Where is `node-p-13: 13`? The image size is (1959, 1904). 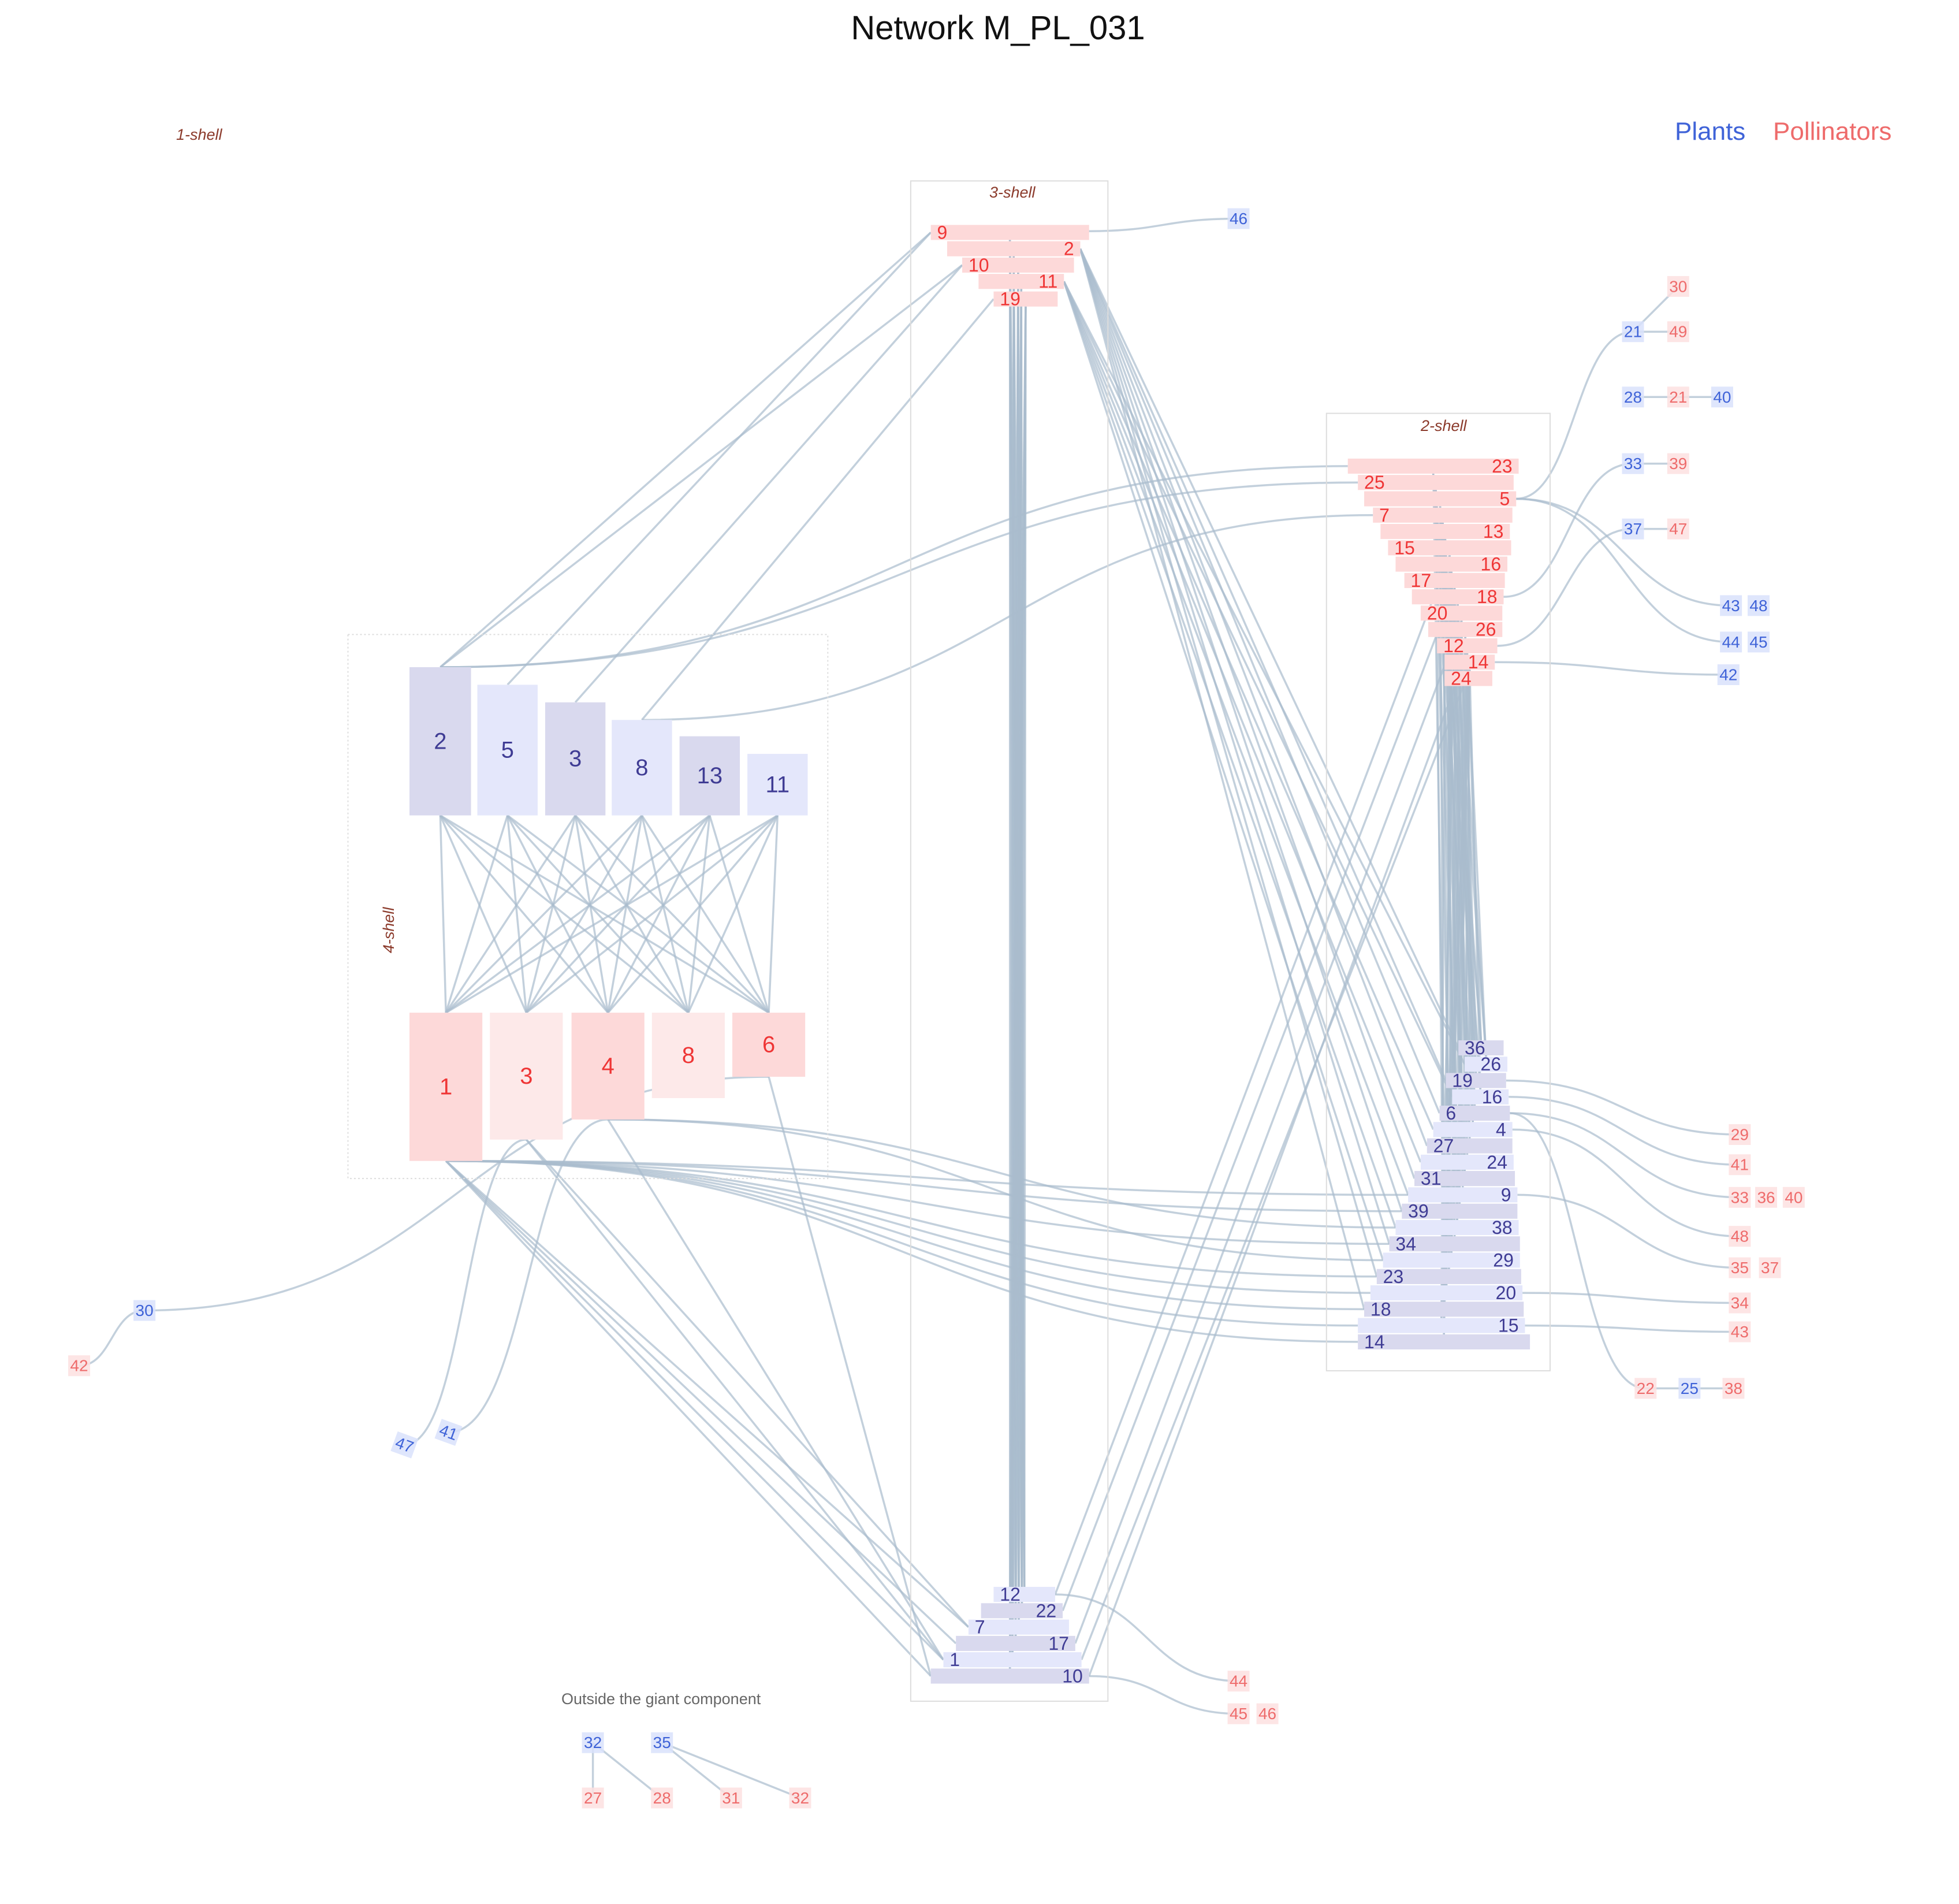 node-p-13: 13 is located at coordinates (709, 776).